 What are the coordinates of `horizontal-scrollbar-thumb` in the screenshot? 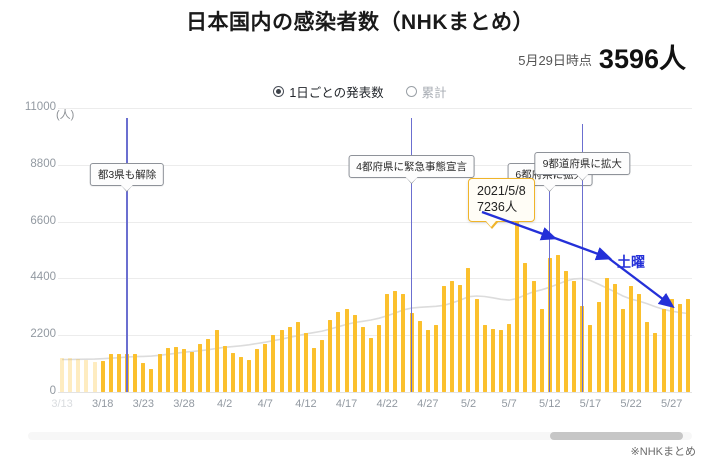 It's located at (616, 436).